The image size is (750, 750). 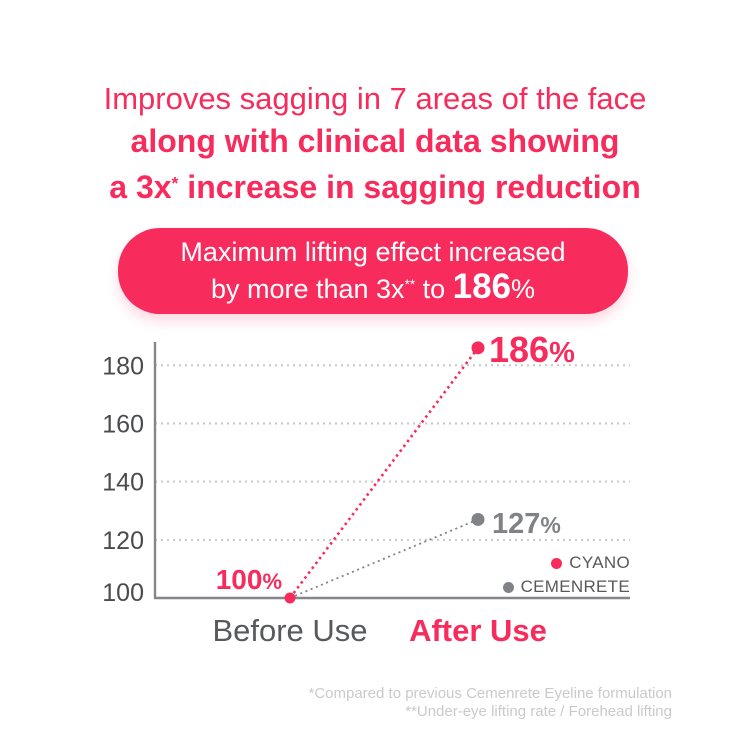 What do you see at coordinates (434, 288) in the screenshot?
I see `badge-line2-mid: to` at bounding box center [434, 288].